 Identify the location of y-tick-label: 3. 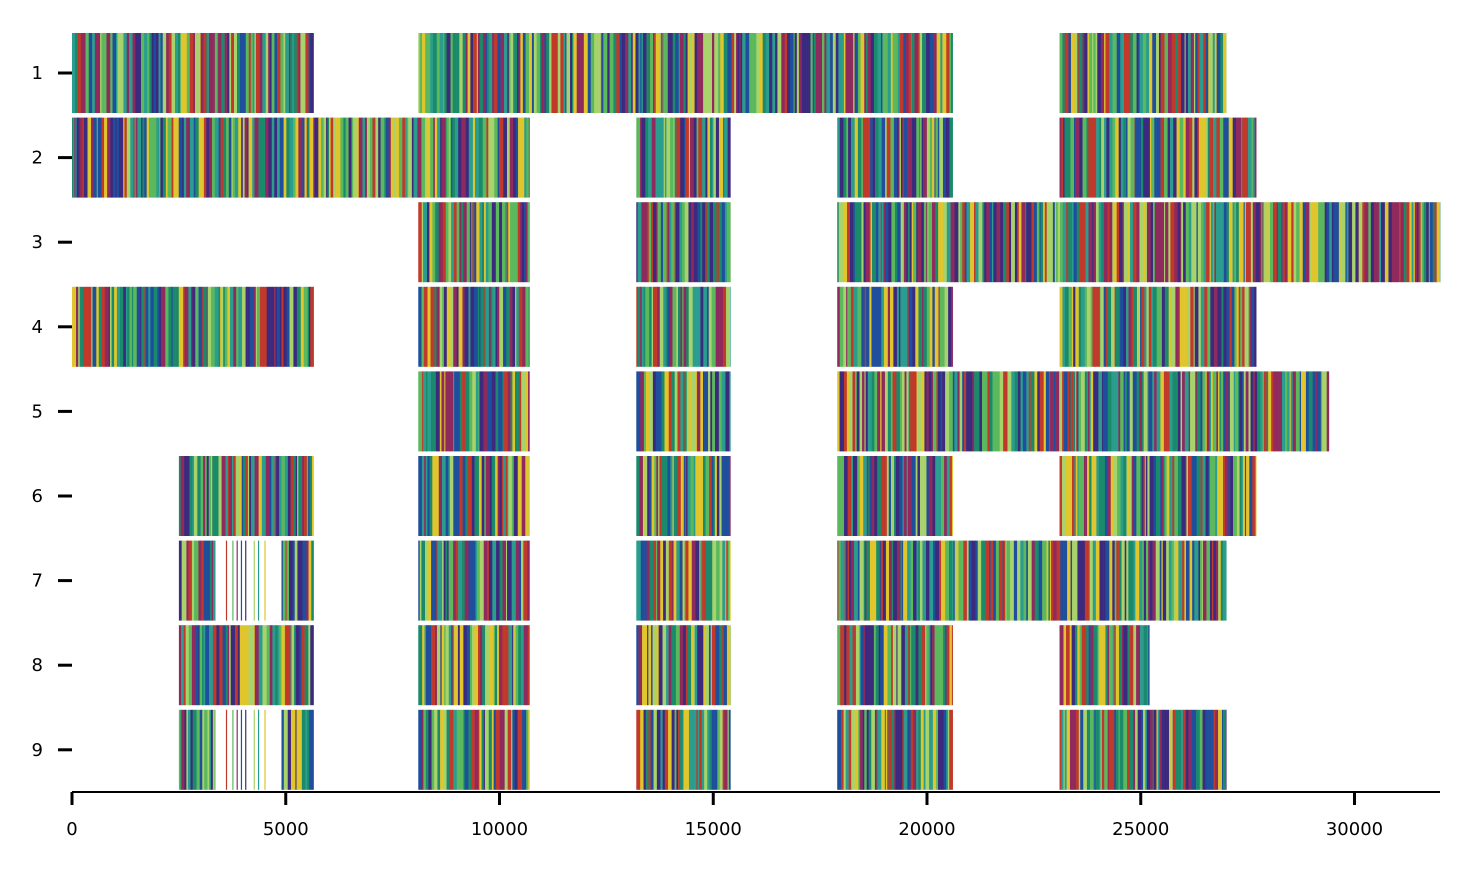
(37, 242).